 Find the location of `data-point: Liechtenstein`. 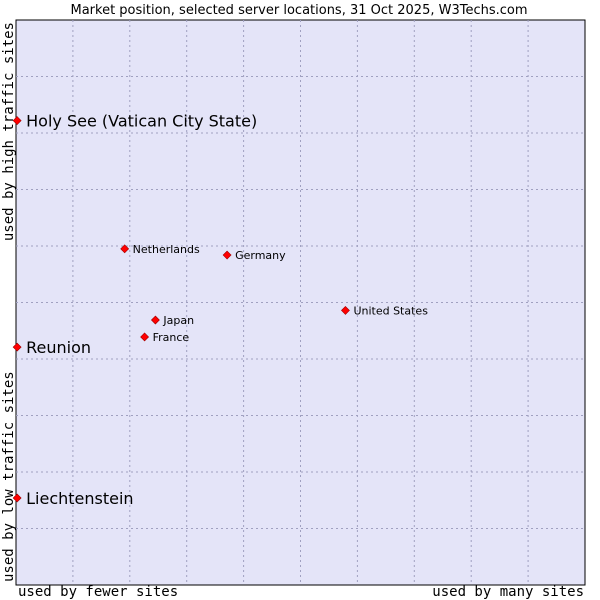

data-point: Liechtenstein is located at coordinates (73, 498).